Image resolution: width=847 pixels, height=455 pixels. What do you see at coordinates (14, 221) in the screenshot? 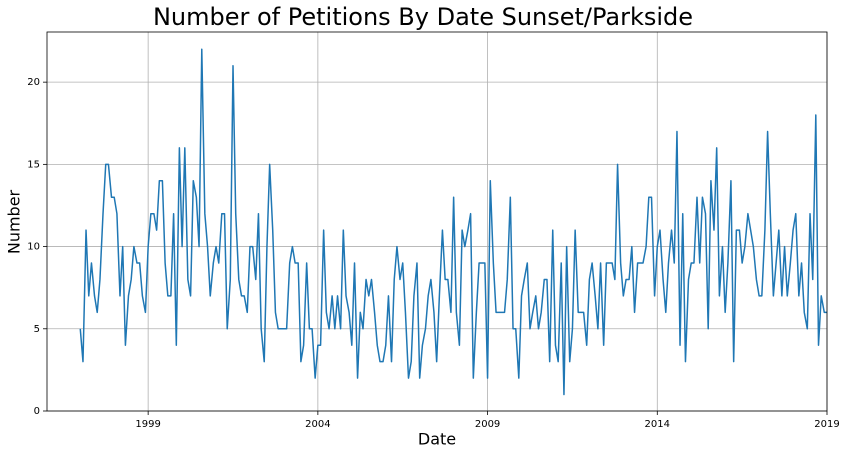
I see `y-axis-label: Number` at bounding box center [14, 221].